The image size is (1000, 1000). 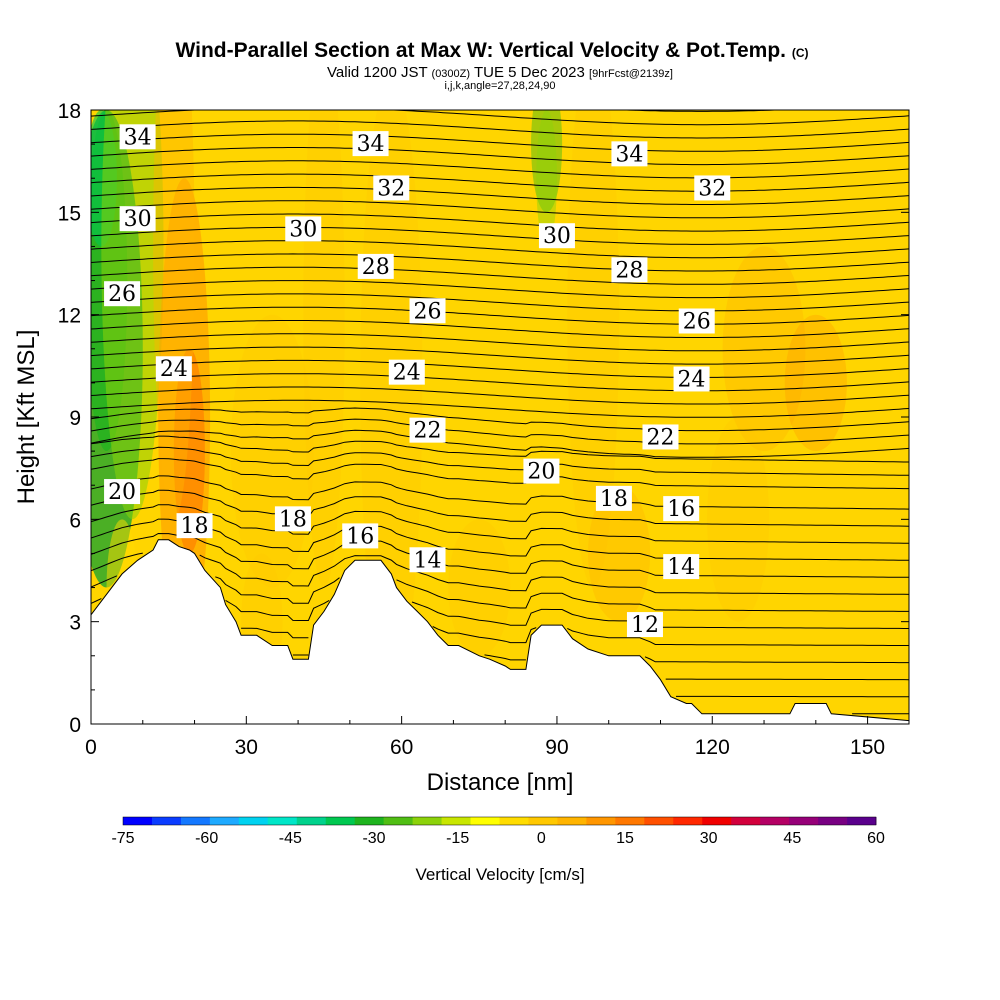 What do you see at coordinates (91, 747) in the screenshot?
I see `x-tick-label: 0` at bounding box center [91, 747].